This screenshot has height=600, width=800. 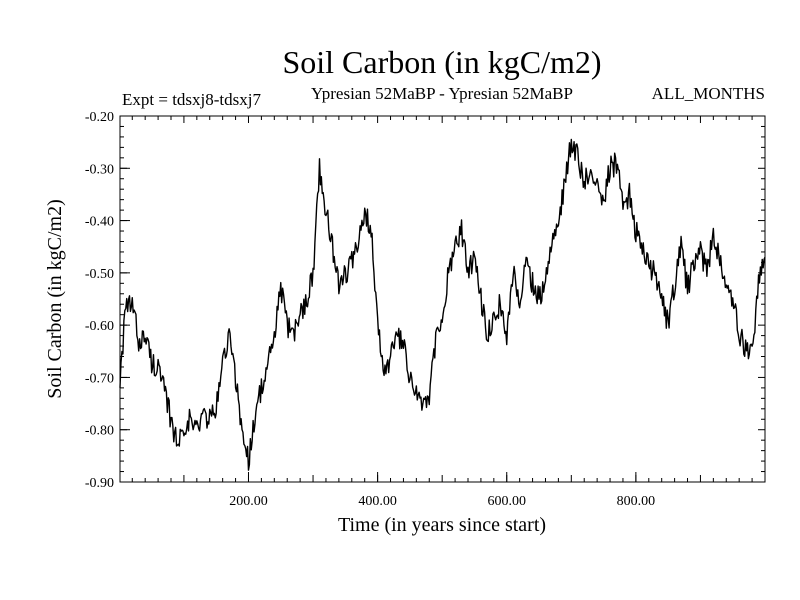 What do you see at coordinates (55, 298) in the screenshot?
I see `y-axis-label: Soil Carbon (in kgC/m2)` at bounding box center [55, 298].